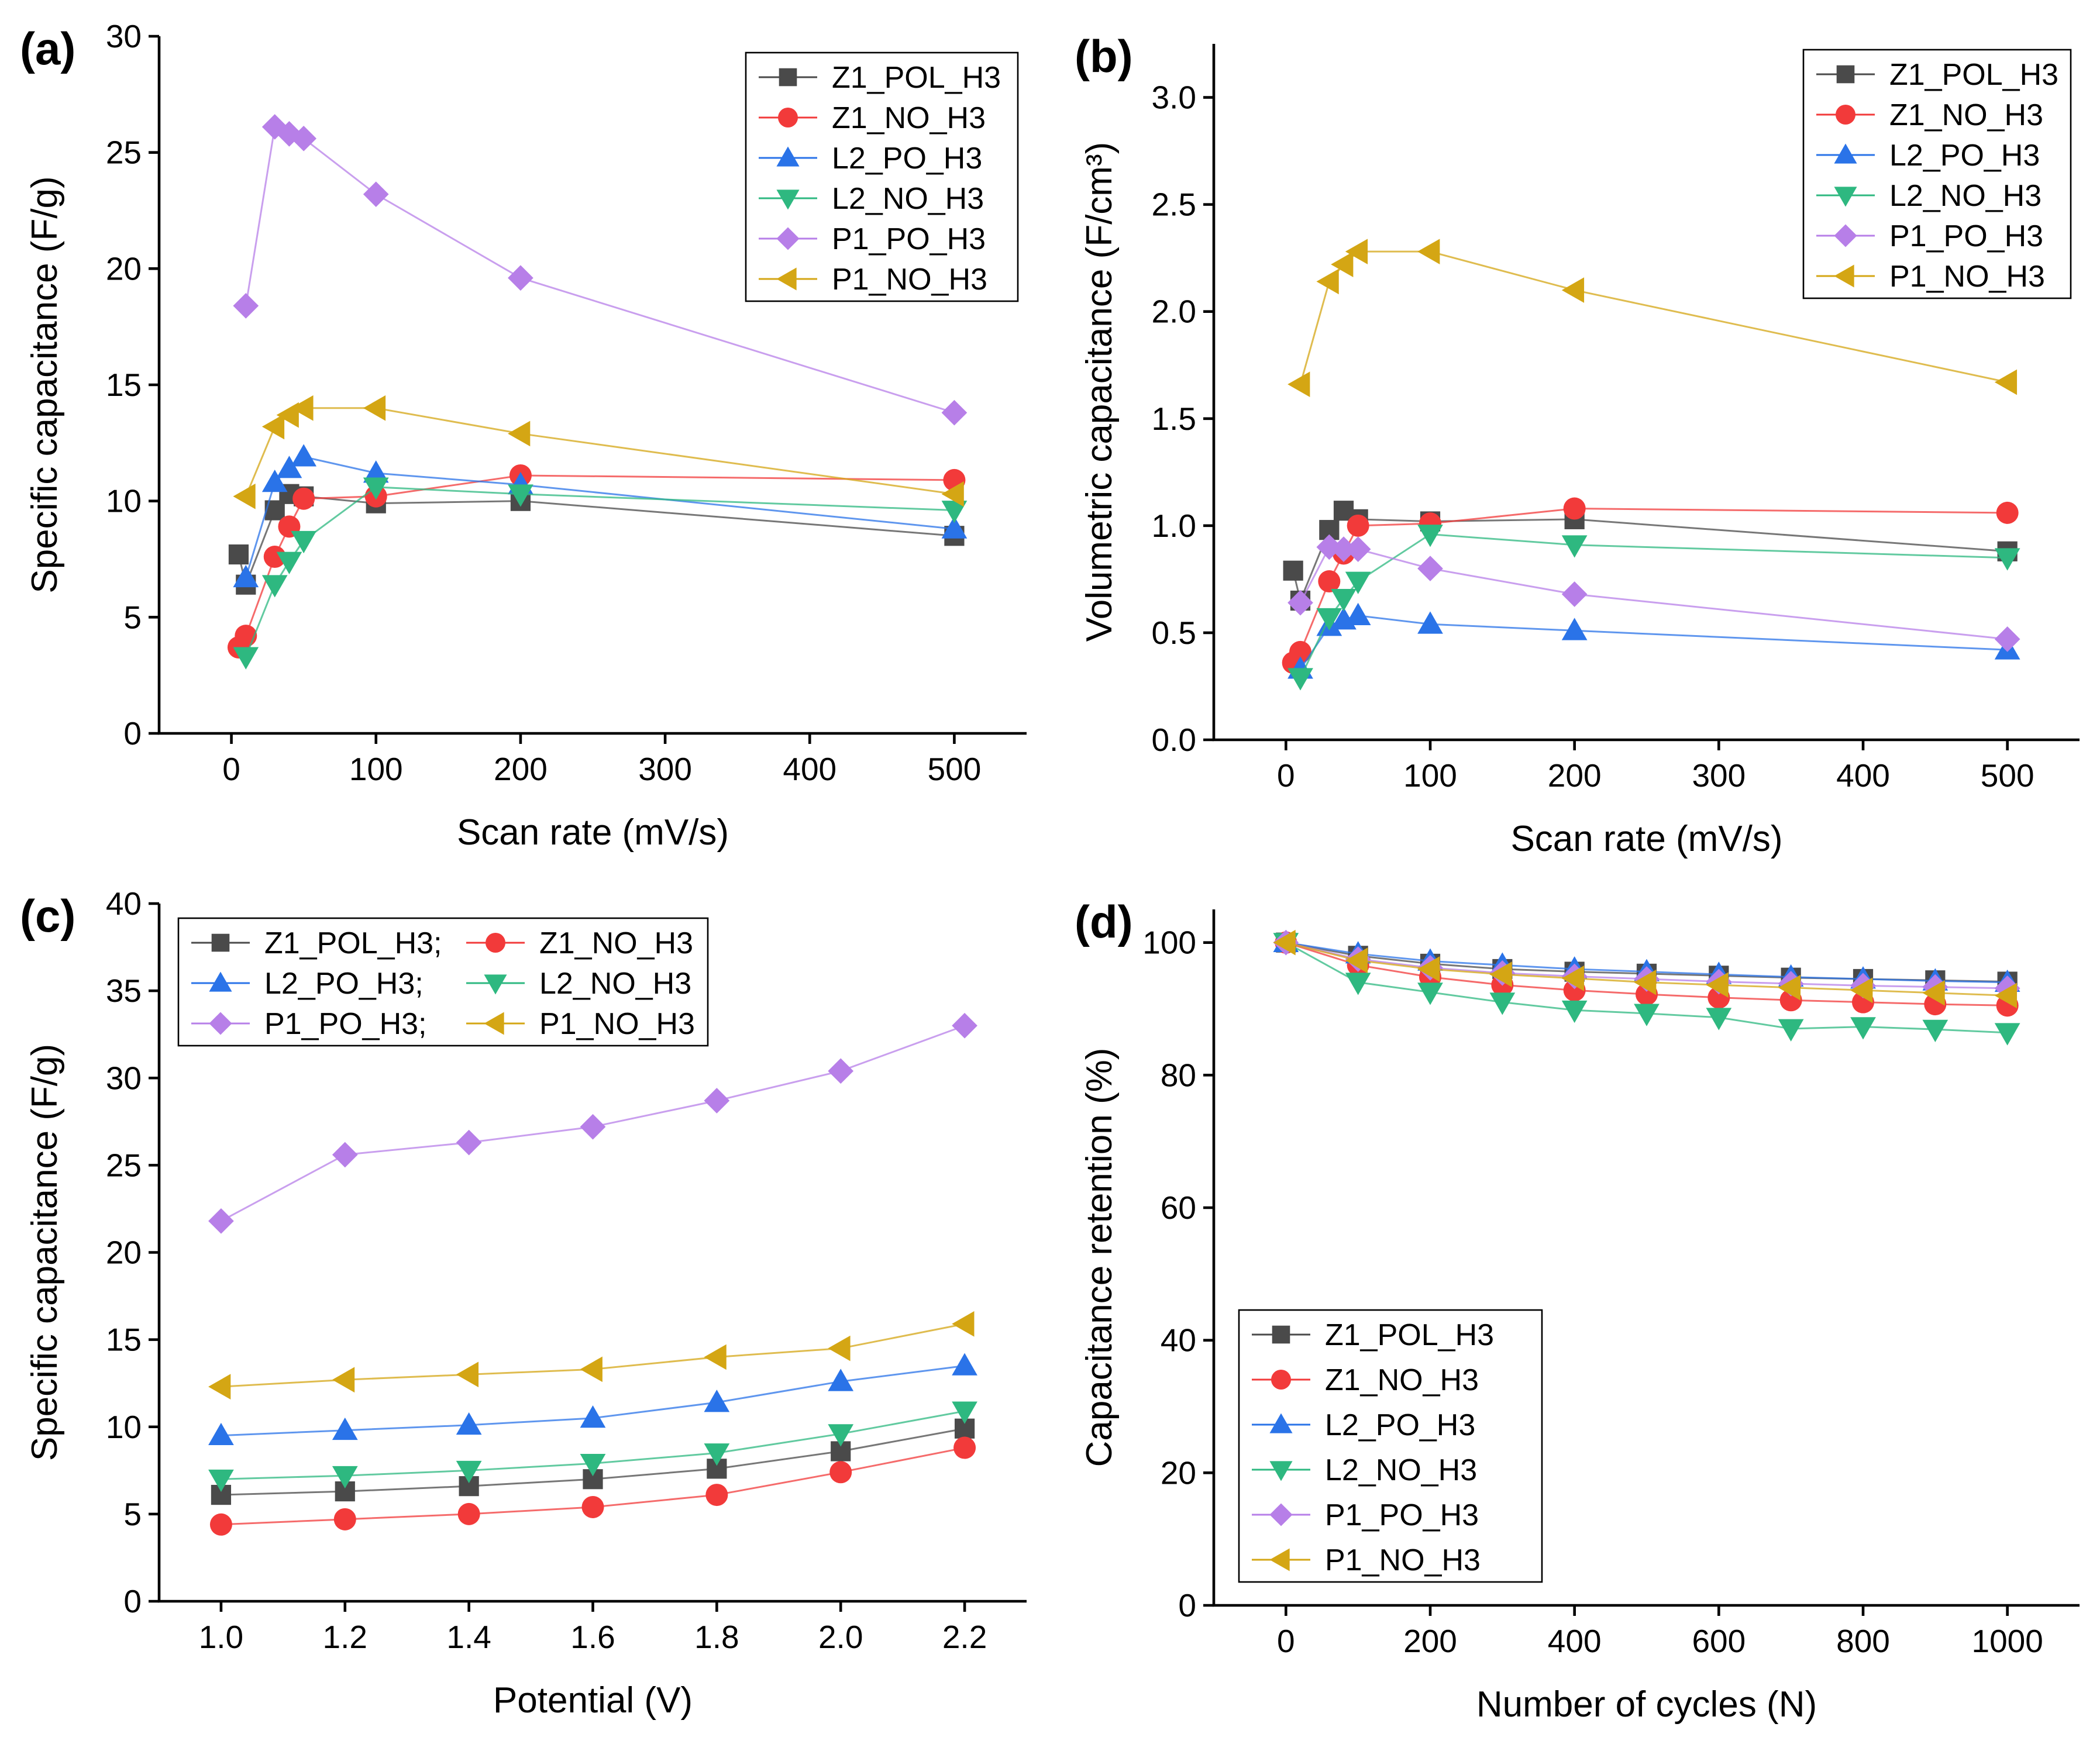 The height and width of the screenshot is (1758, 2100). I want to click on legend-label: Z1_POL_H3;, so click(353, 943).